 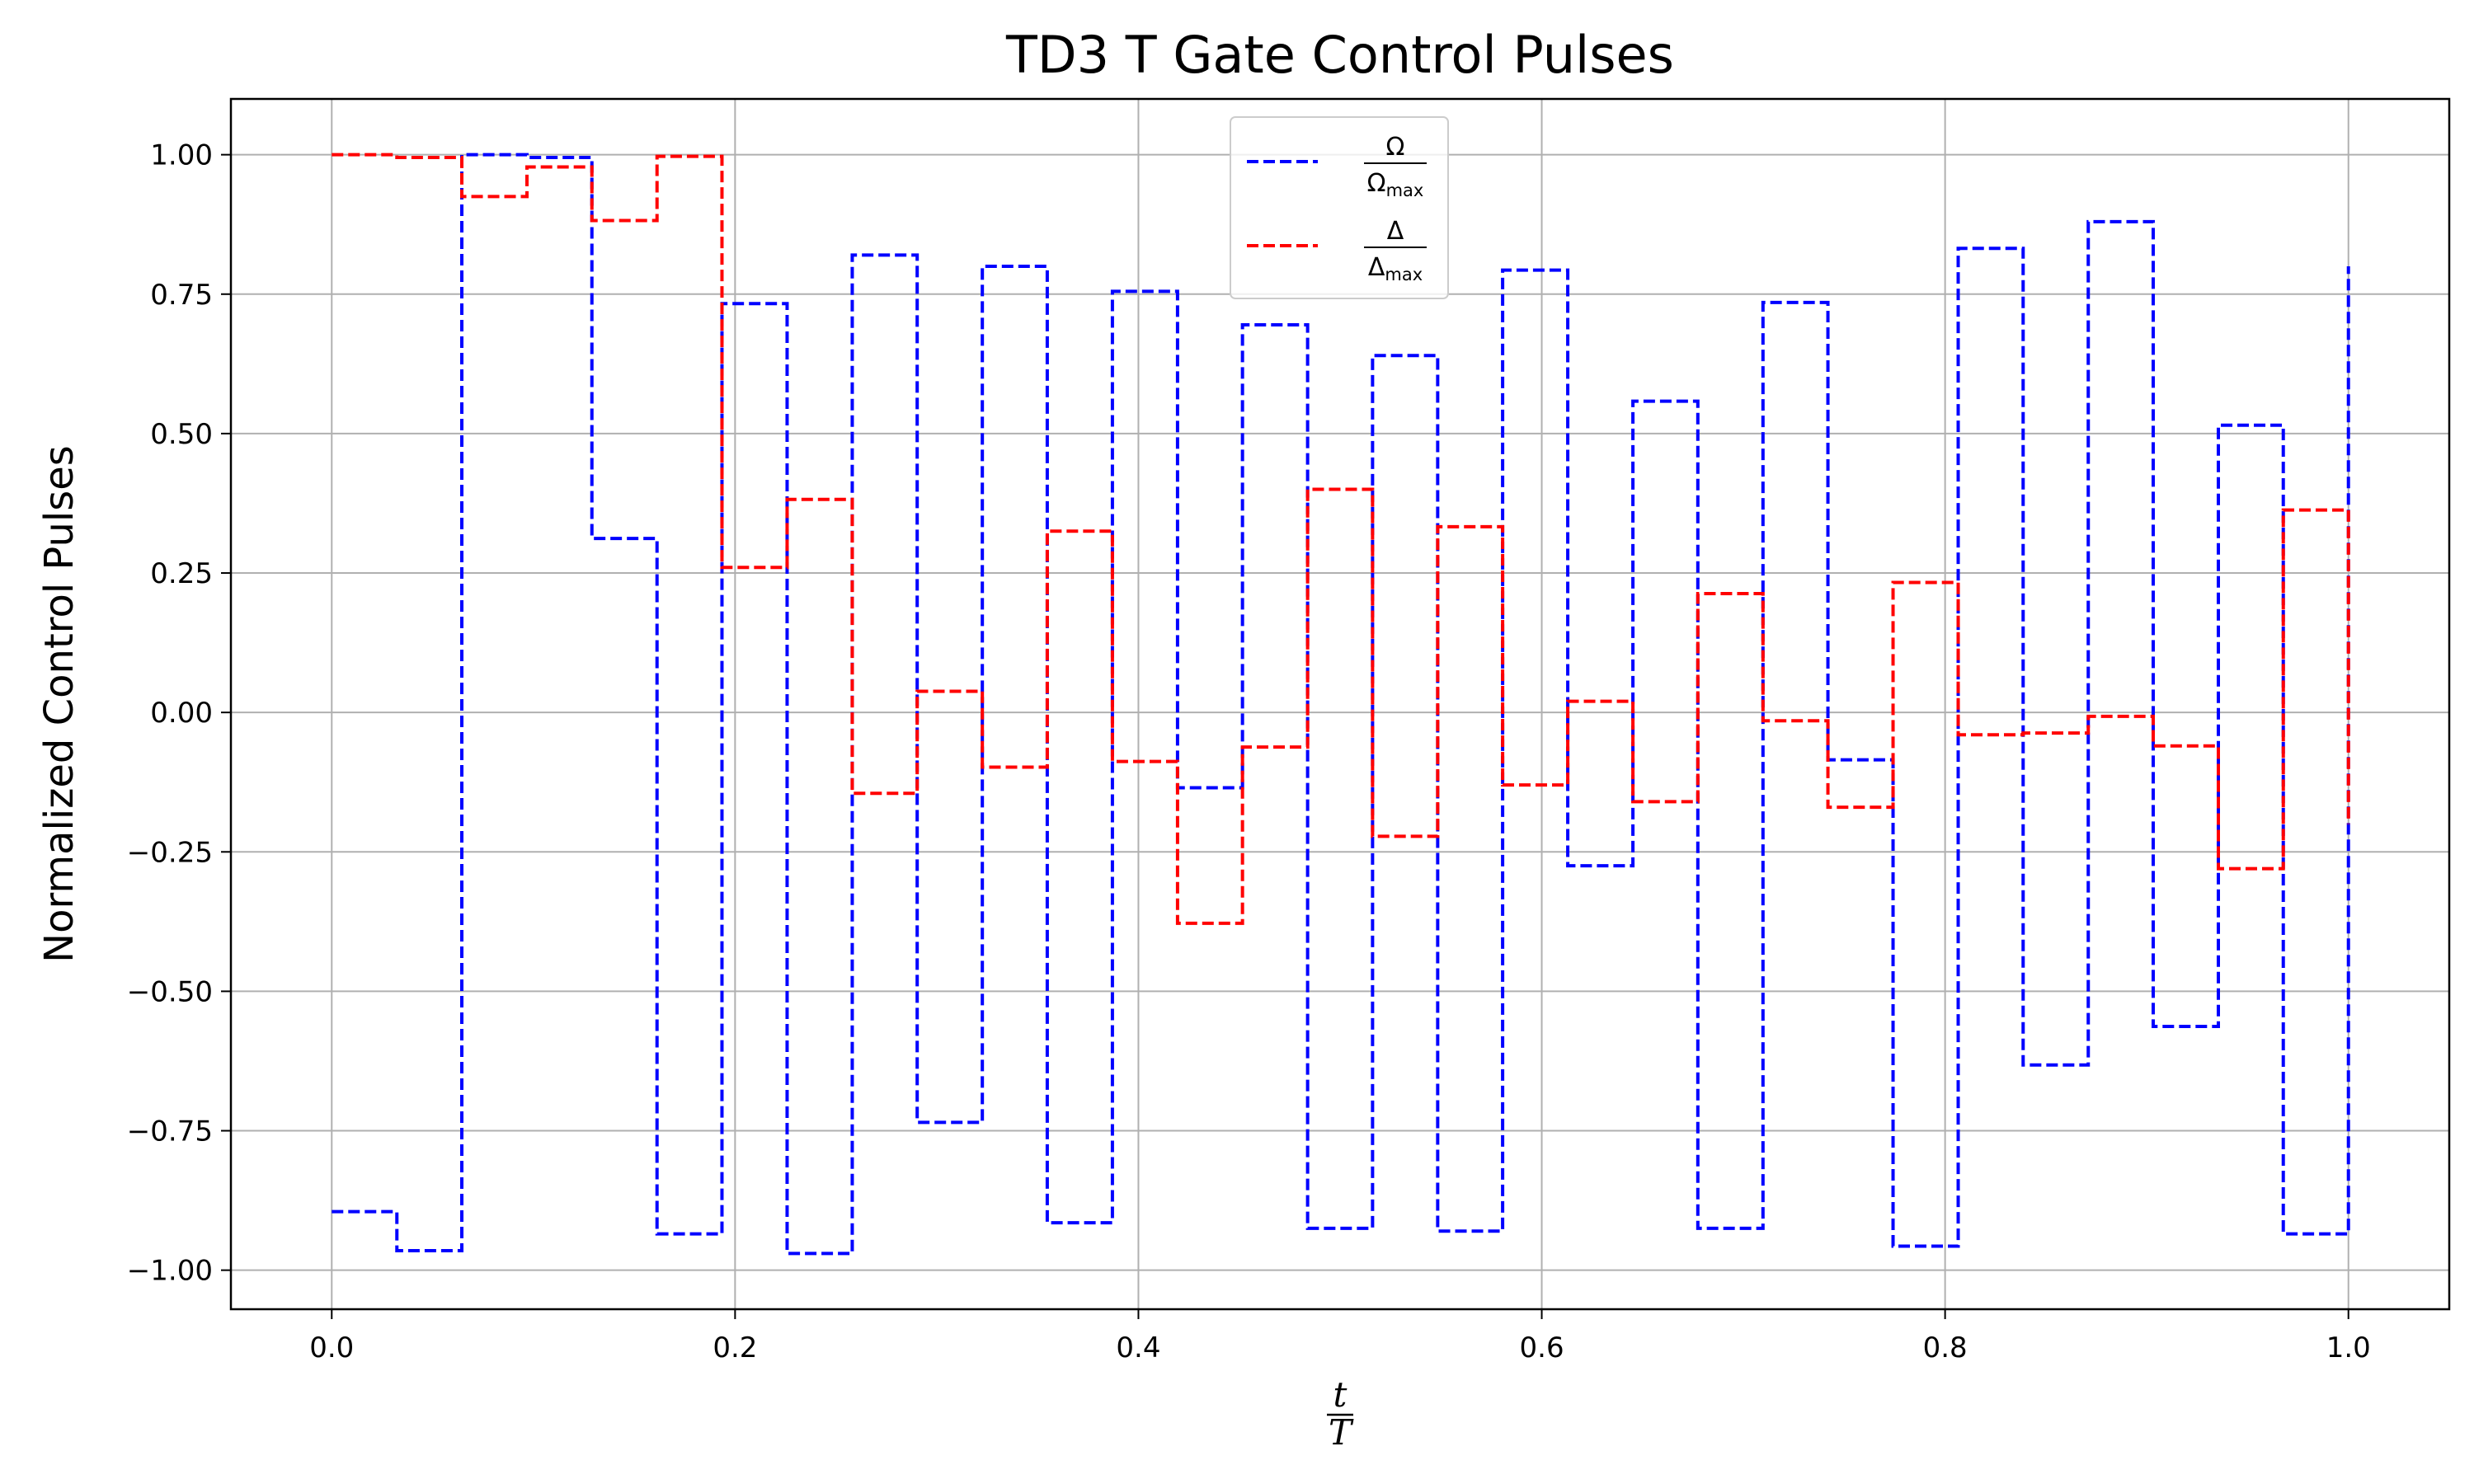 What do you see at coordinates (1138, 1347) in the screenshot?
I see `x-tick-label-2: 0.4` at bounding box center [1138, 1347].